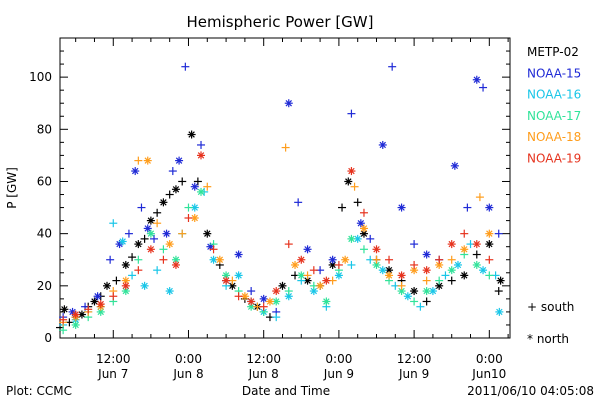  I want to click on x-tick-date-label: Jun10, so click(488, 374).